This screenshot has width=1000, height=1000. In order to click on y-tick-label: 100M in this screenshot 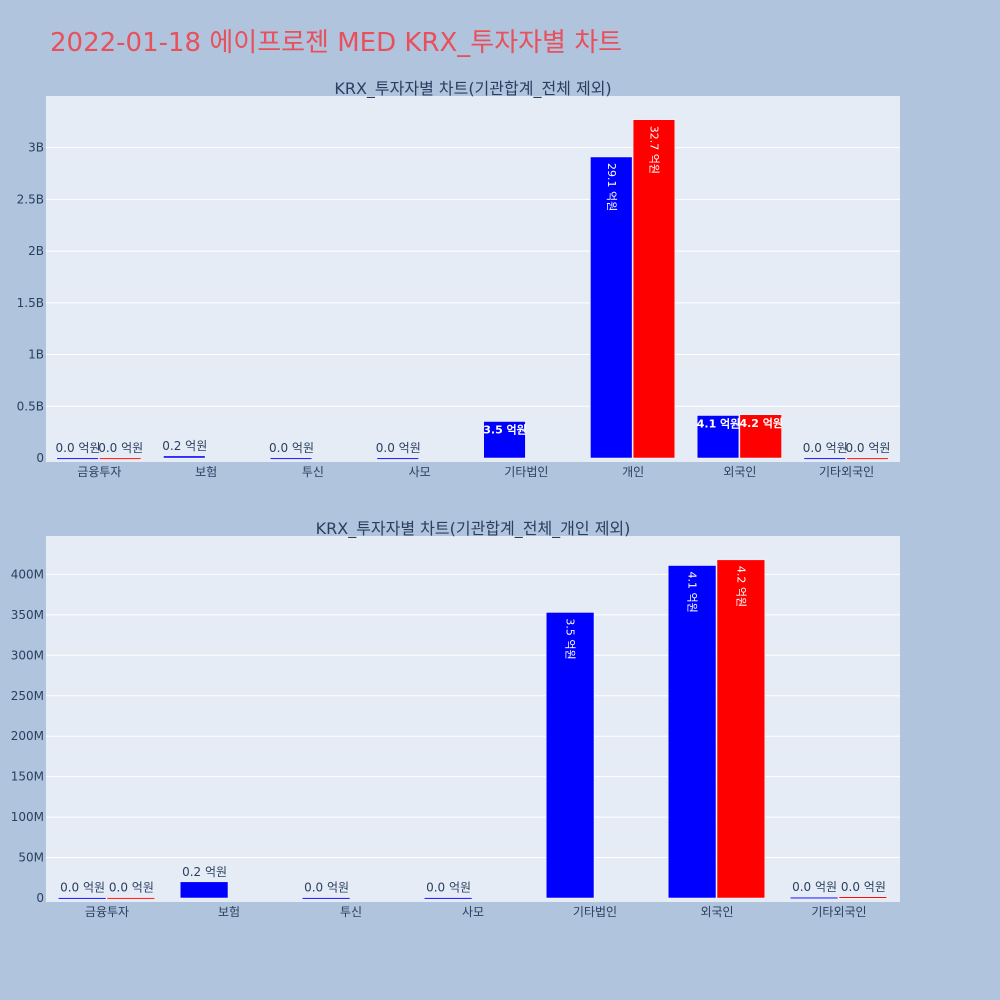, I will do `click(27, 817)`.